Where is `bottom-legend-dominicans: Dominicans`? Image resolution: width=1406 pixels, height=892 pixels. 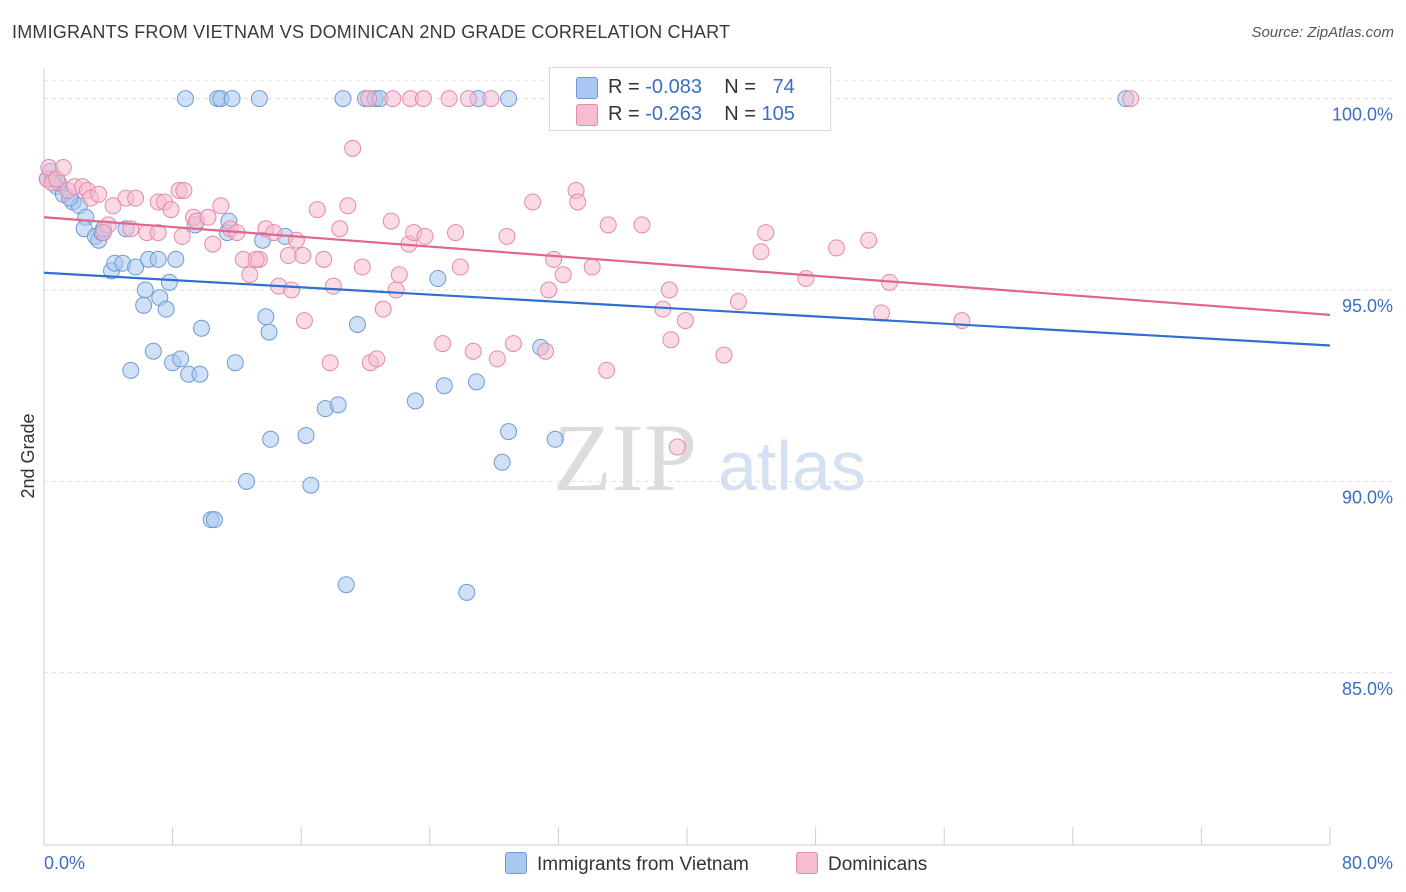
bottom-legend-dominicans: Dominicans is located at coordinates (861, 864).